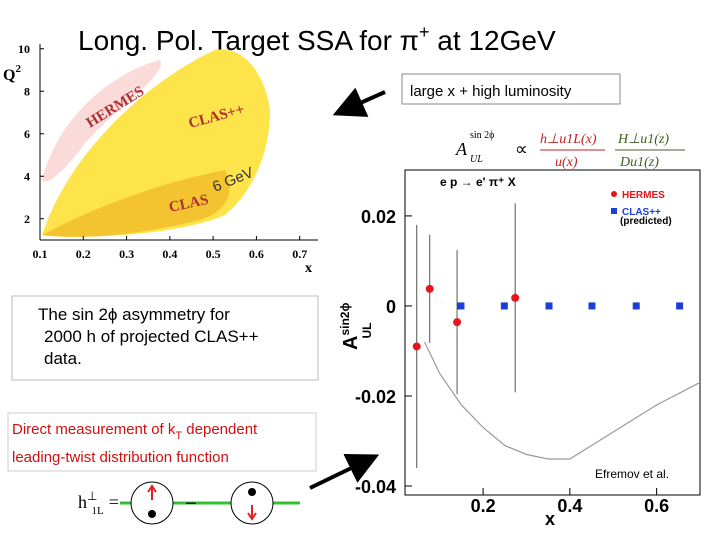  What do you see at coordinates (27, 176) in the screenshot?
I see `y-tick-label: 4` at bounding box center [27, 176].